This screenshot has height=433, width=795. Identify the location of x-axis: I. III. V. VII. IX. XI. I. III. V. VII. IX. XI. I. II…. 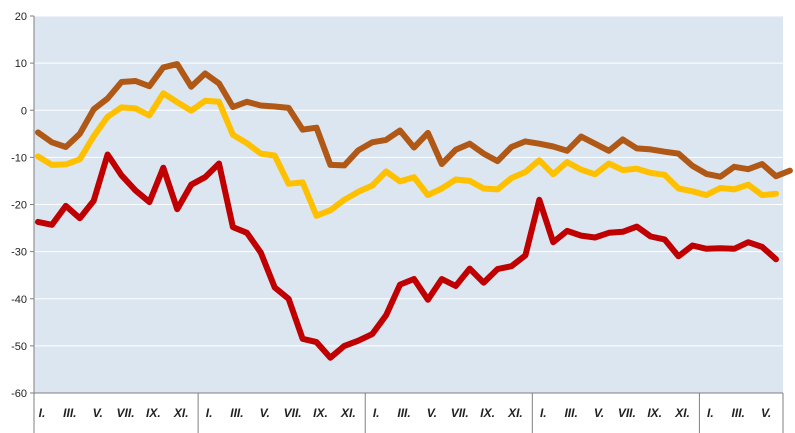
(411, 413).